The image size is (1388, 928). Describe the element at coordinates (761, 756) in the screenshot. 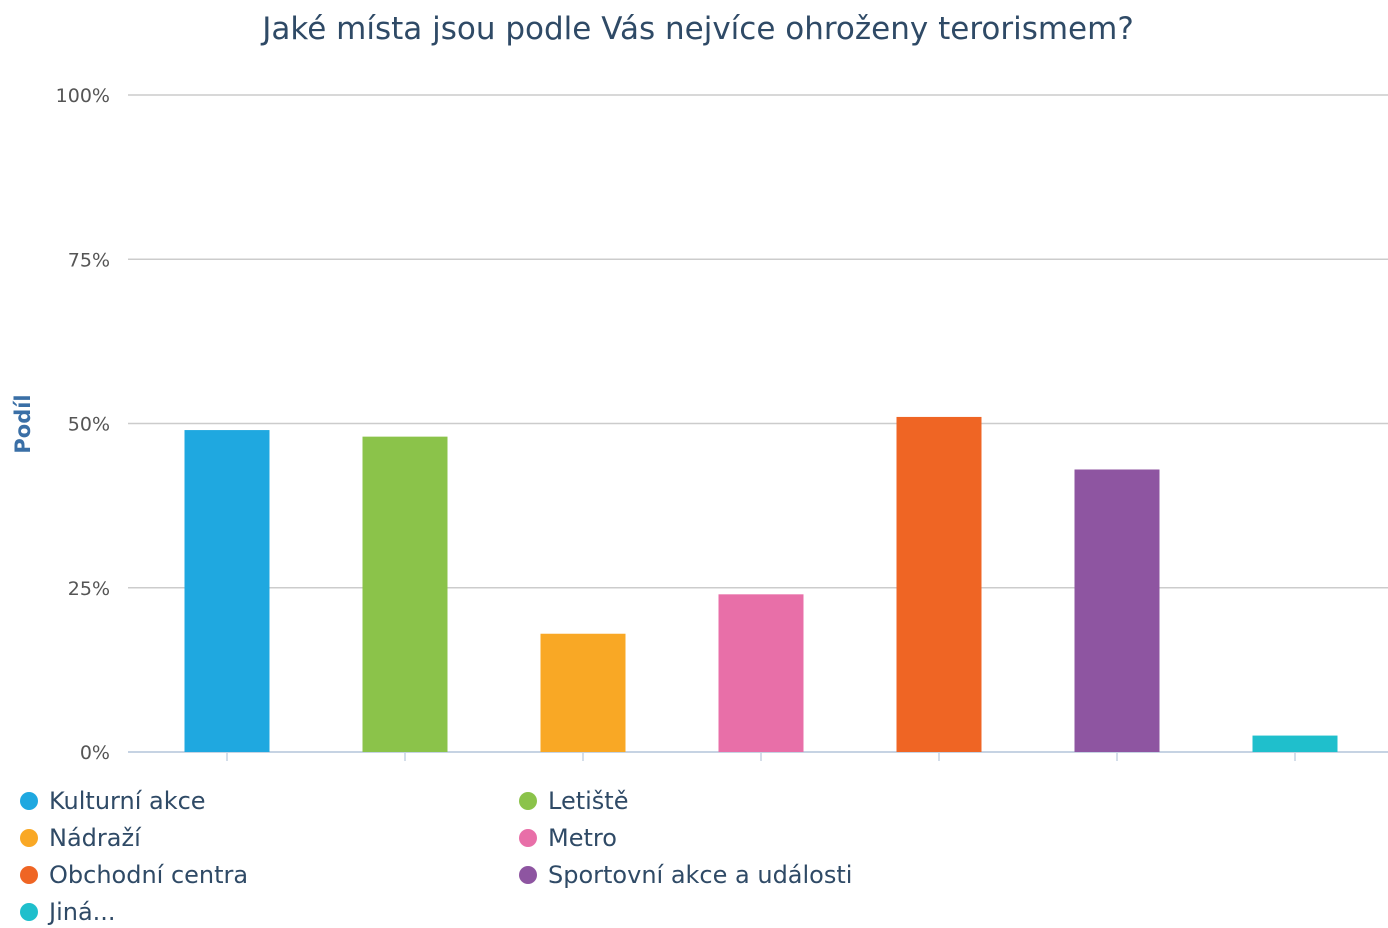

I see `x-axis-ticks` at that location.